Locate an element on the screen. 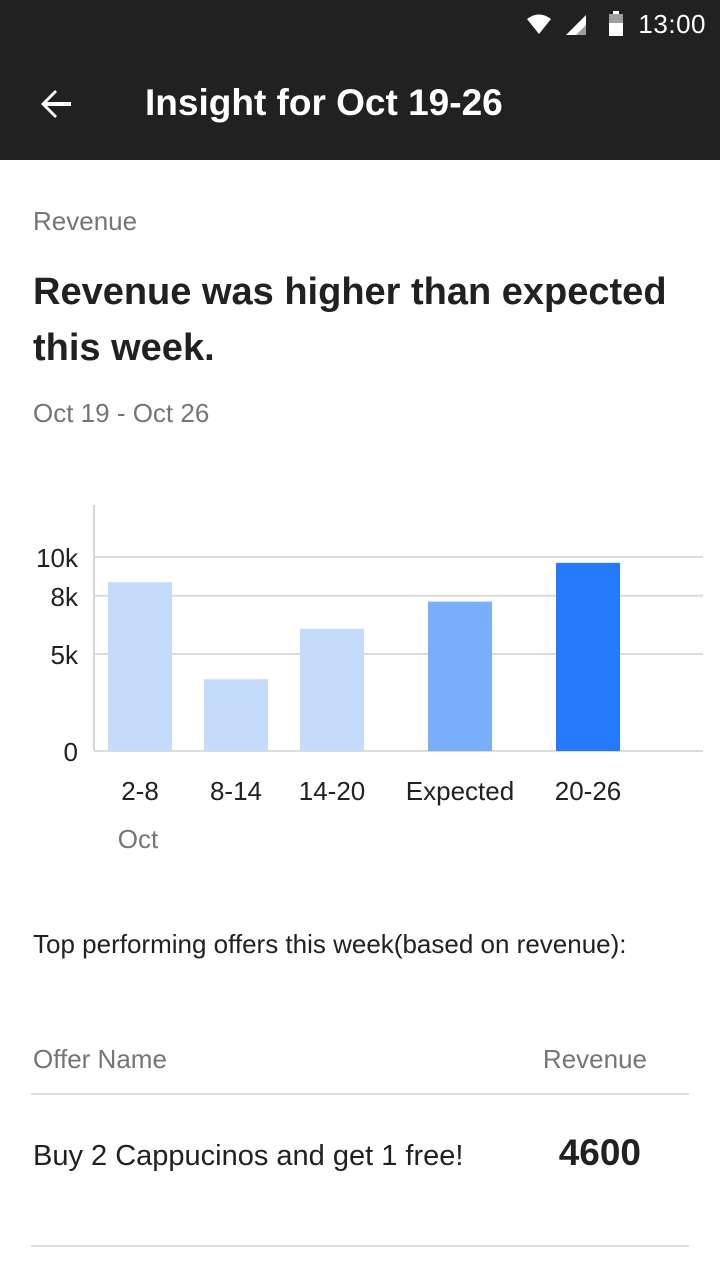 The height and width of the screenshot is (1280, 720). offer-name: Buy 2 Cappucinos and get 1 free! is located at coordinates (248, 1156).